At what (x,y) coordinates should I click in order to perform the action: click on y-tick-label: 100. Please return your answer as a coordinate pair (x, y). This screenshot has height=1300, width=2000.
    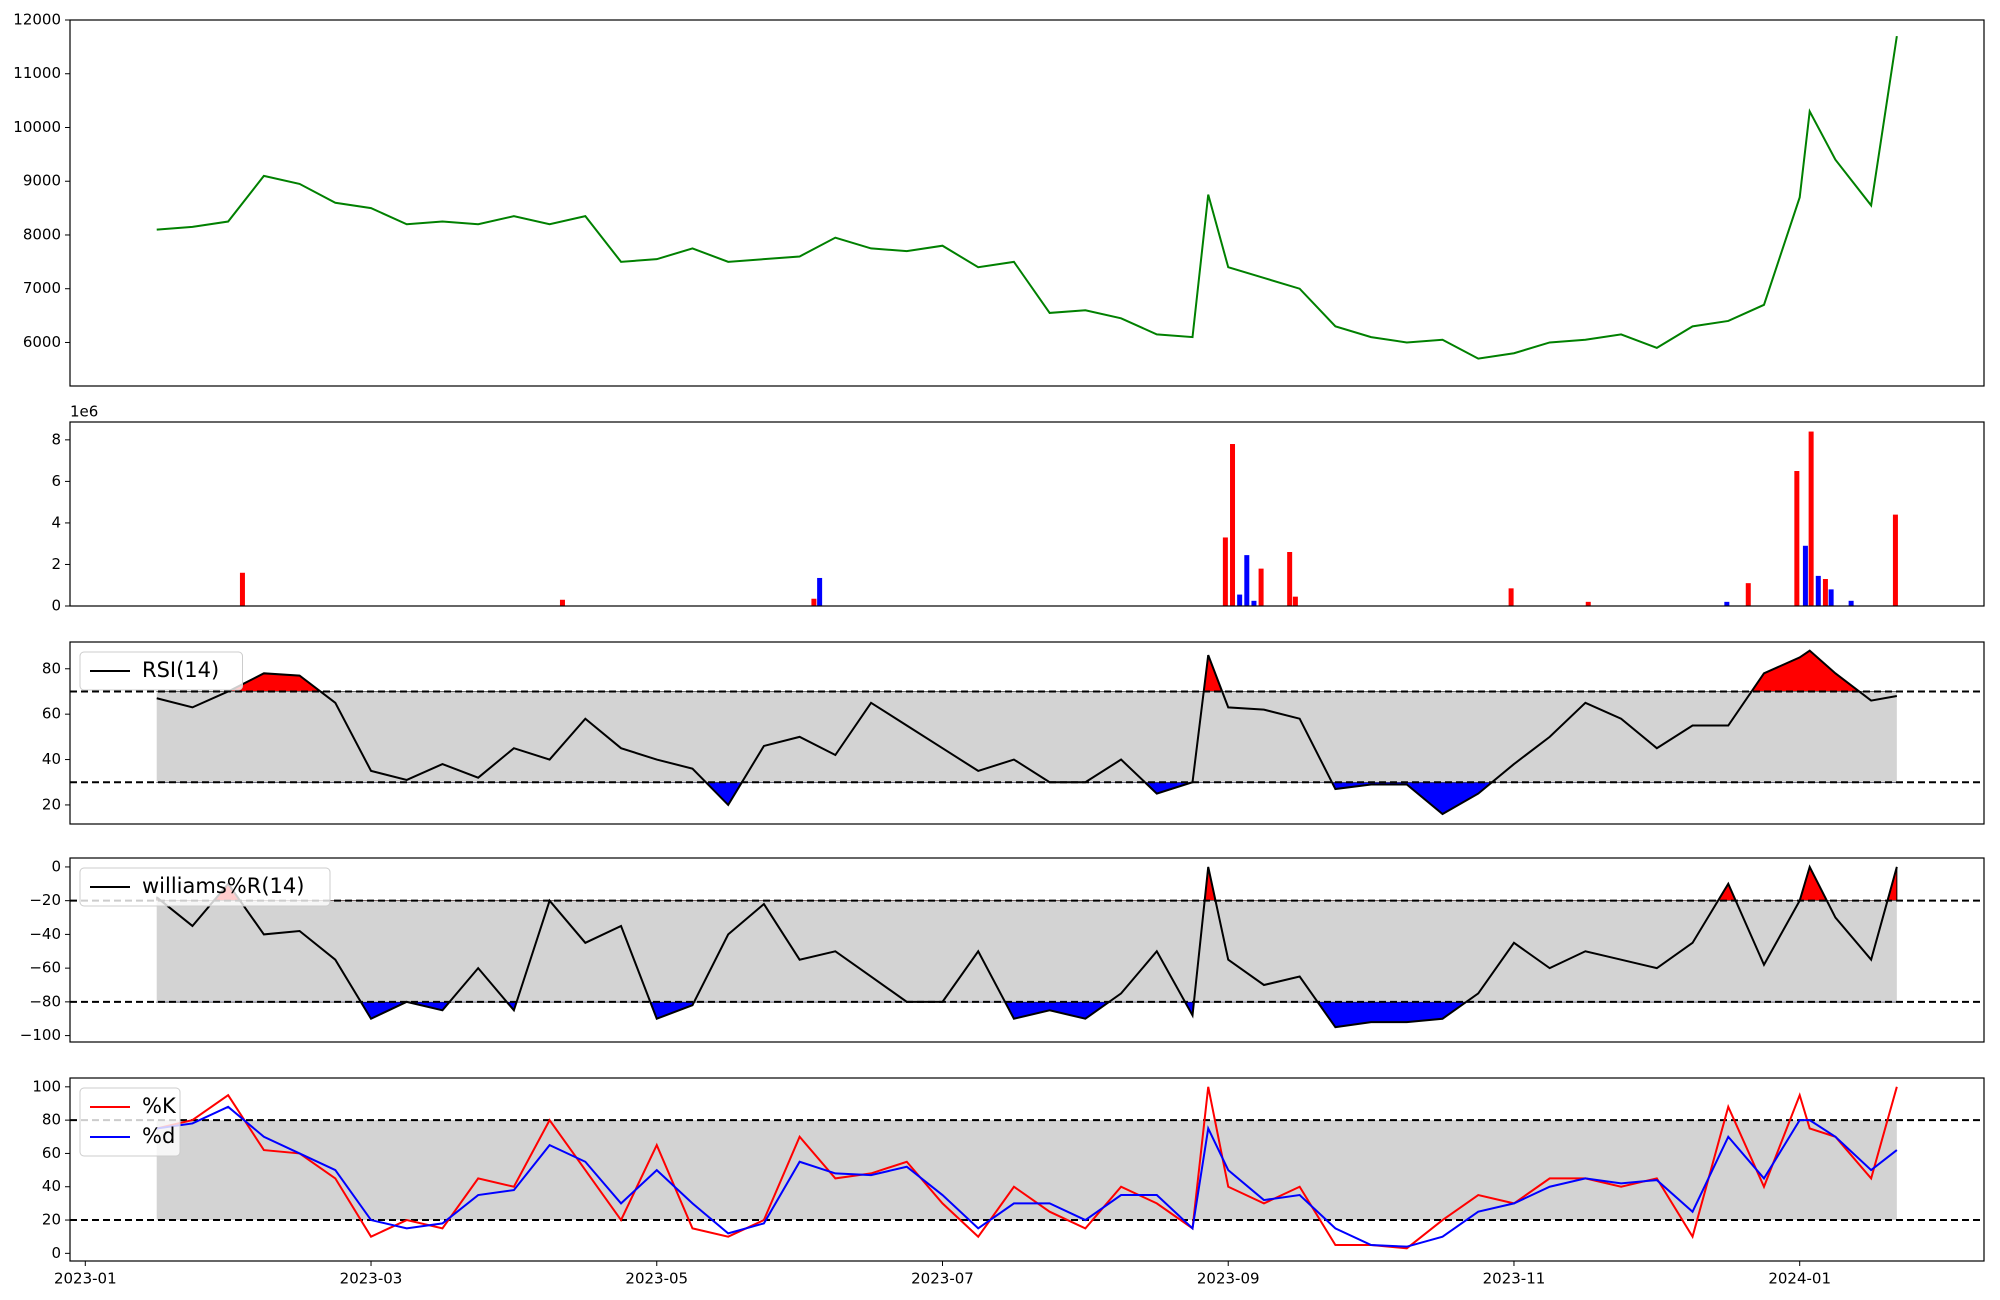
    Looking at the image, I should click on (46, 1086).